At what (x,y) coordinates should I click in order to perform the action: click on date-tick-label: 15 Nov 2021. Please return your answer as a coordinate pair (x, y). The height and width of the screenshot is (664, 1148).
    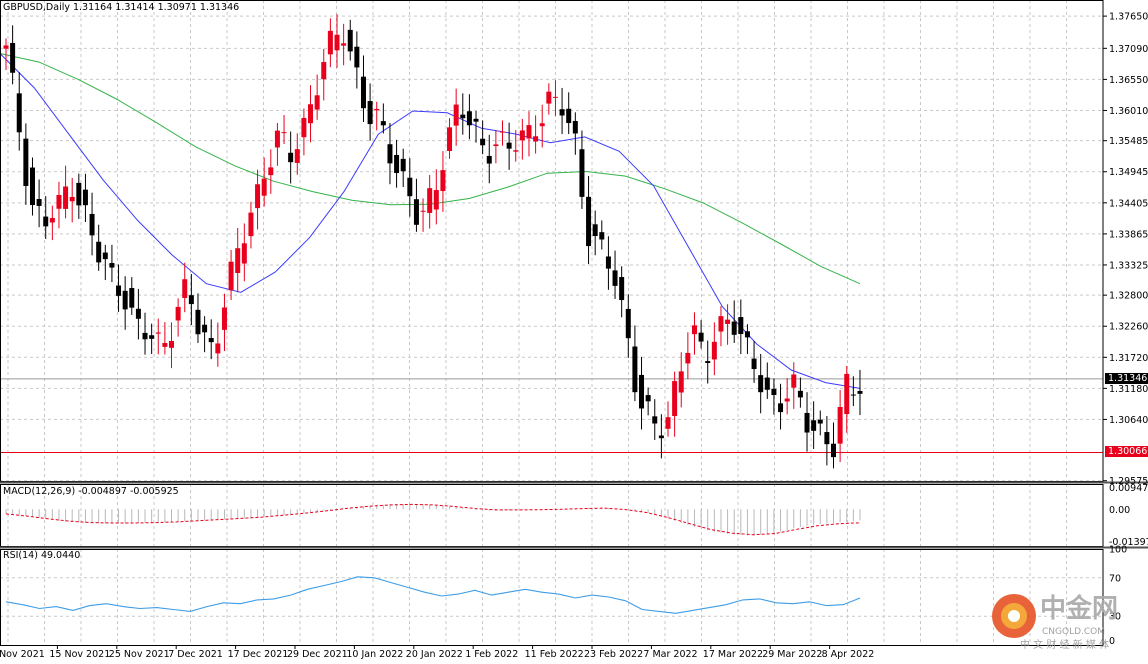
    Looking at the image, I should click on (79, 654).